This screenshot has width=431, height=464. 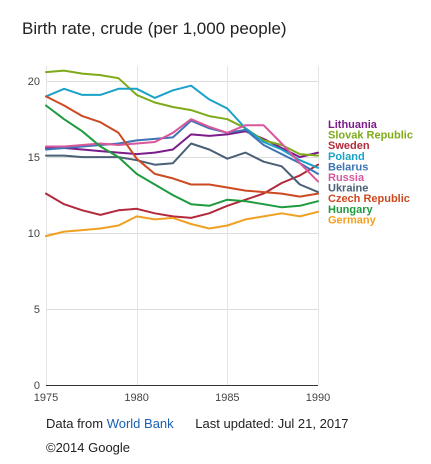 I want to click on x-tick-label: 1980, so click(x=136, y=398).